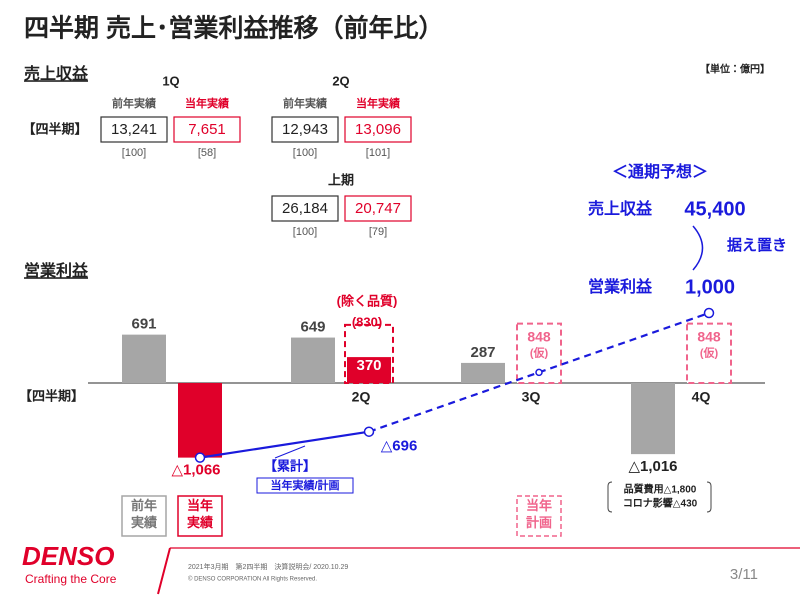 The height and width of the screenshot is (600, 800). I want to click on legend-label: 当年実績, so click(200, 514).